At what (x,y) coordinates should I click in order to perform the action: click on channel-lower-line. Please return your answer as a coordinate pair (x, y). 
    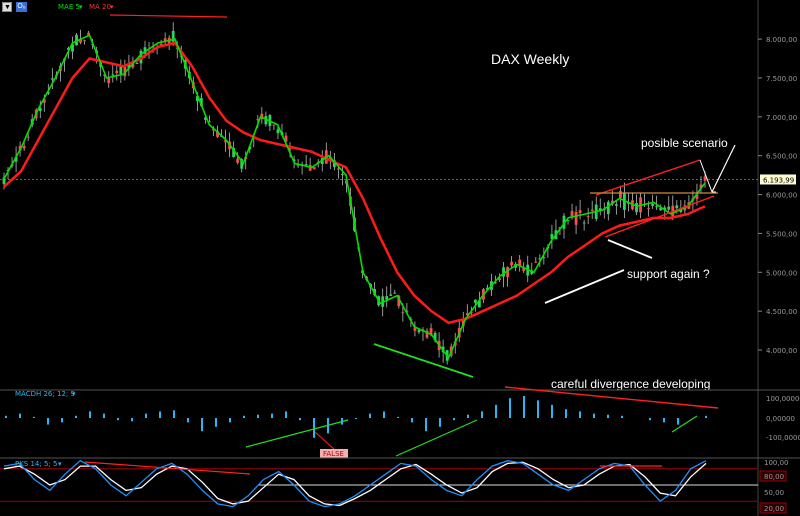
    Looking at the image, I should click on (659, 216).